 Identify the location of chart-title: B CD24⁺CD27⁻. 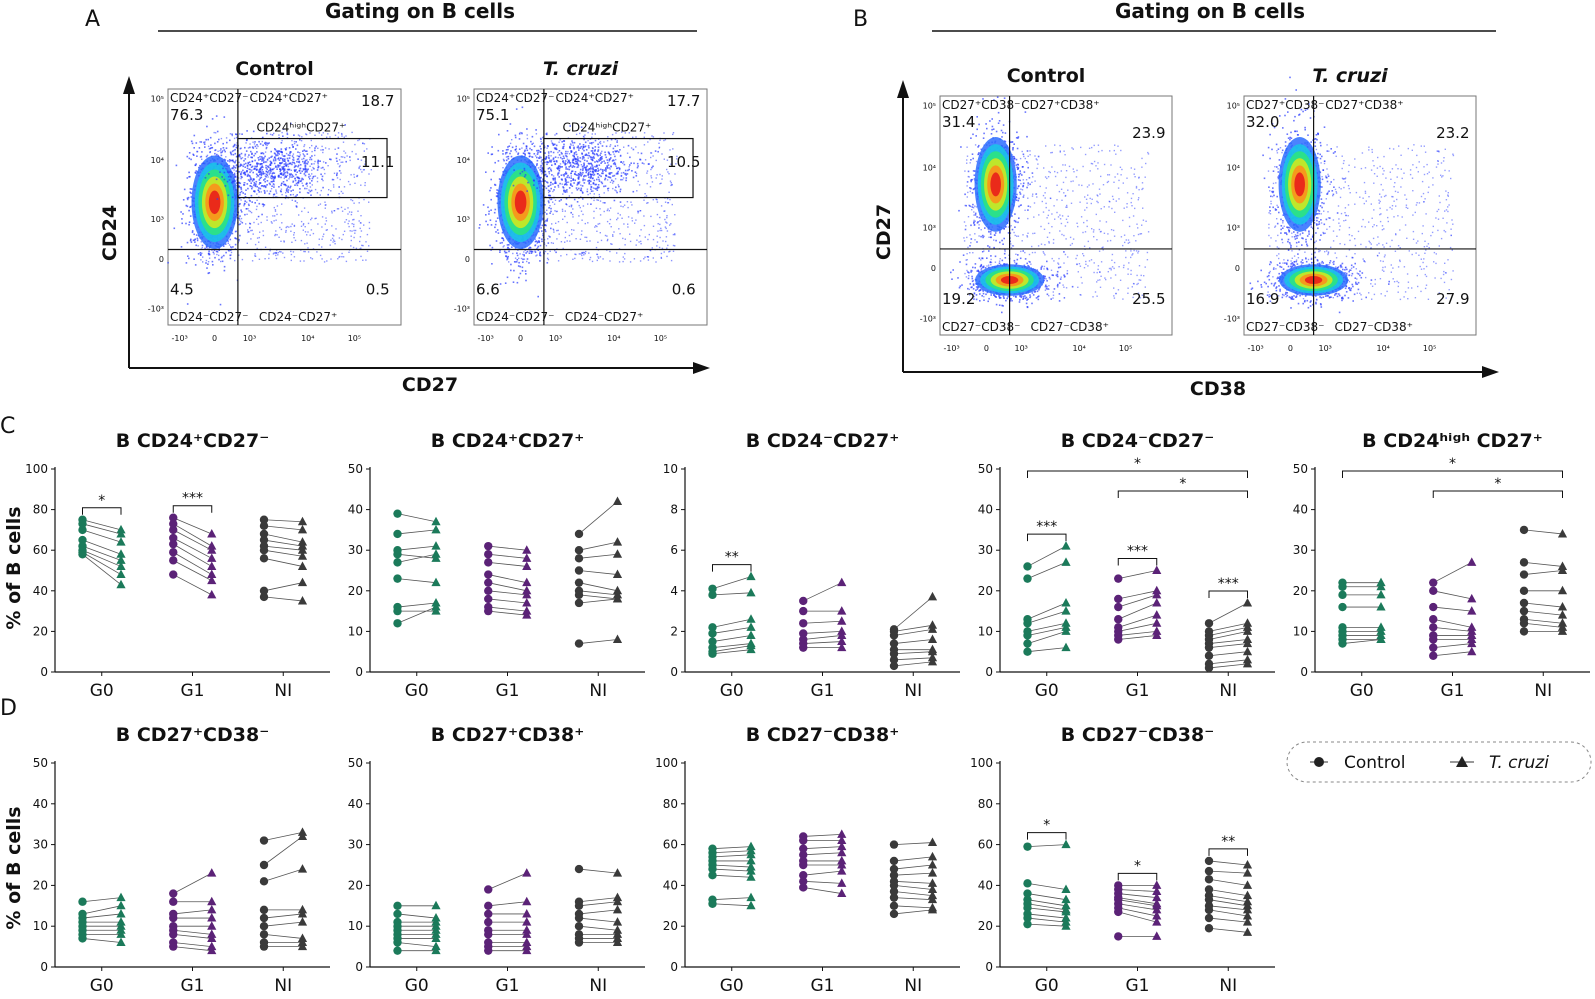
(192, 441).